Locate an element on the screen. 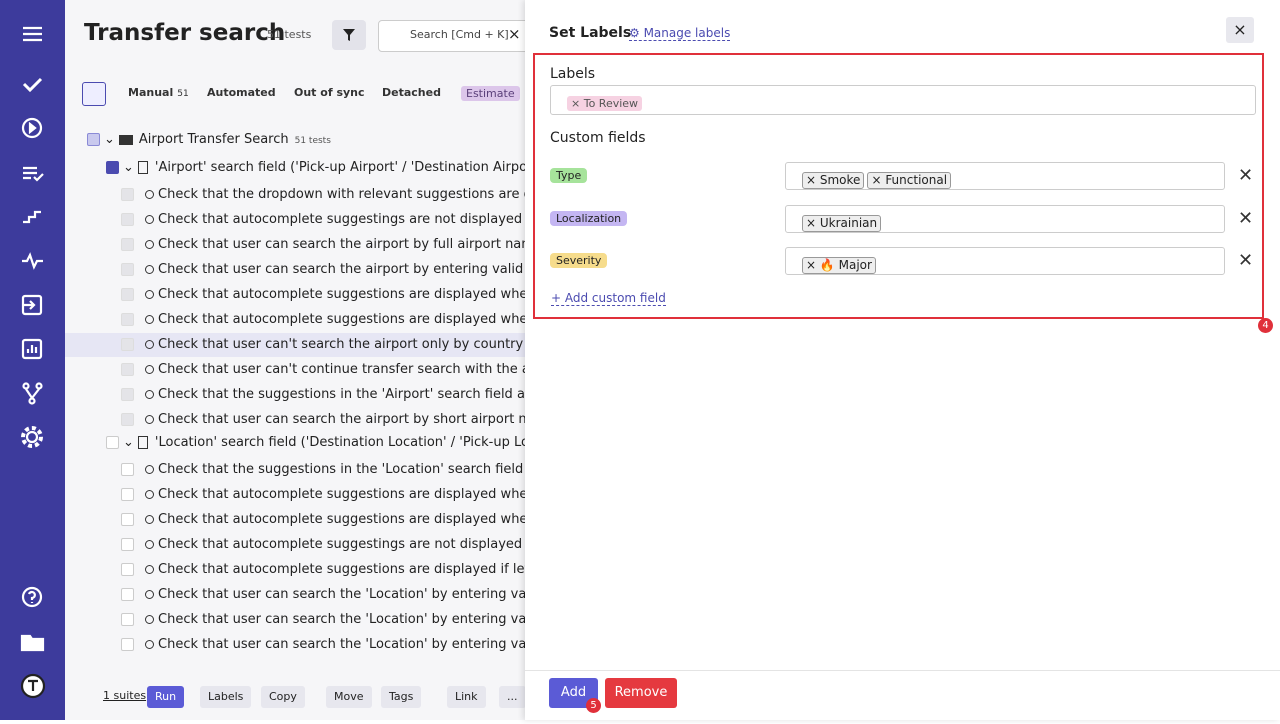  close-button: × is located at coordinates (1240, 30).